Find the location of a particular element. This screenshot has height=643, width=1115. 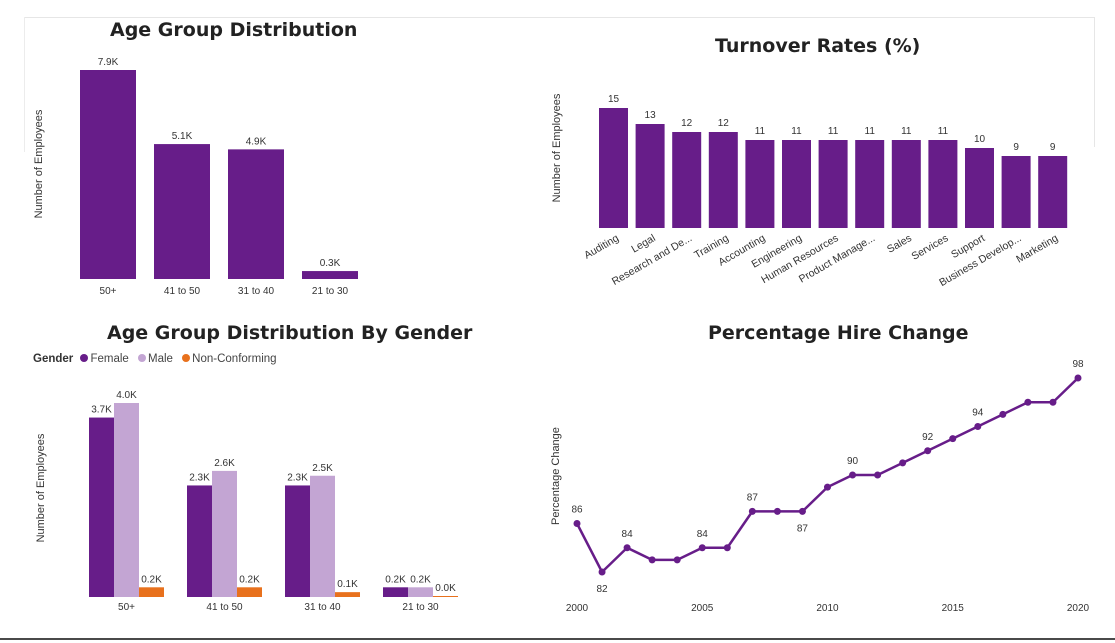

hire-point-label: 98 is located at coordinates (1078, 364).